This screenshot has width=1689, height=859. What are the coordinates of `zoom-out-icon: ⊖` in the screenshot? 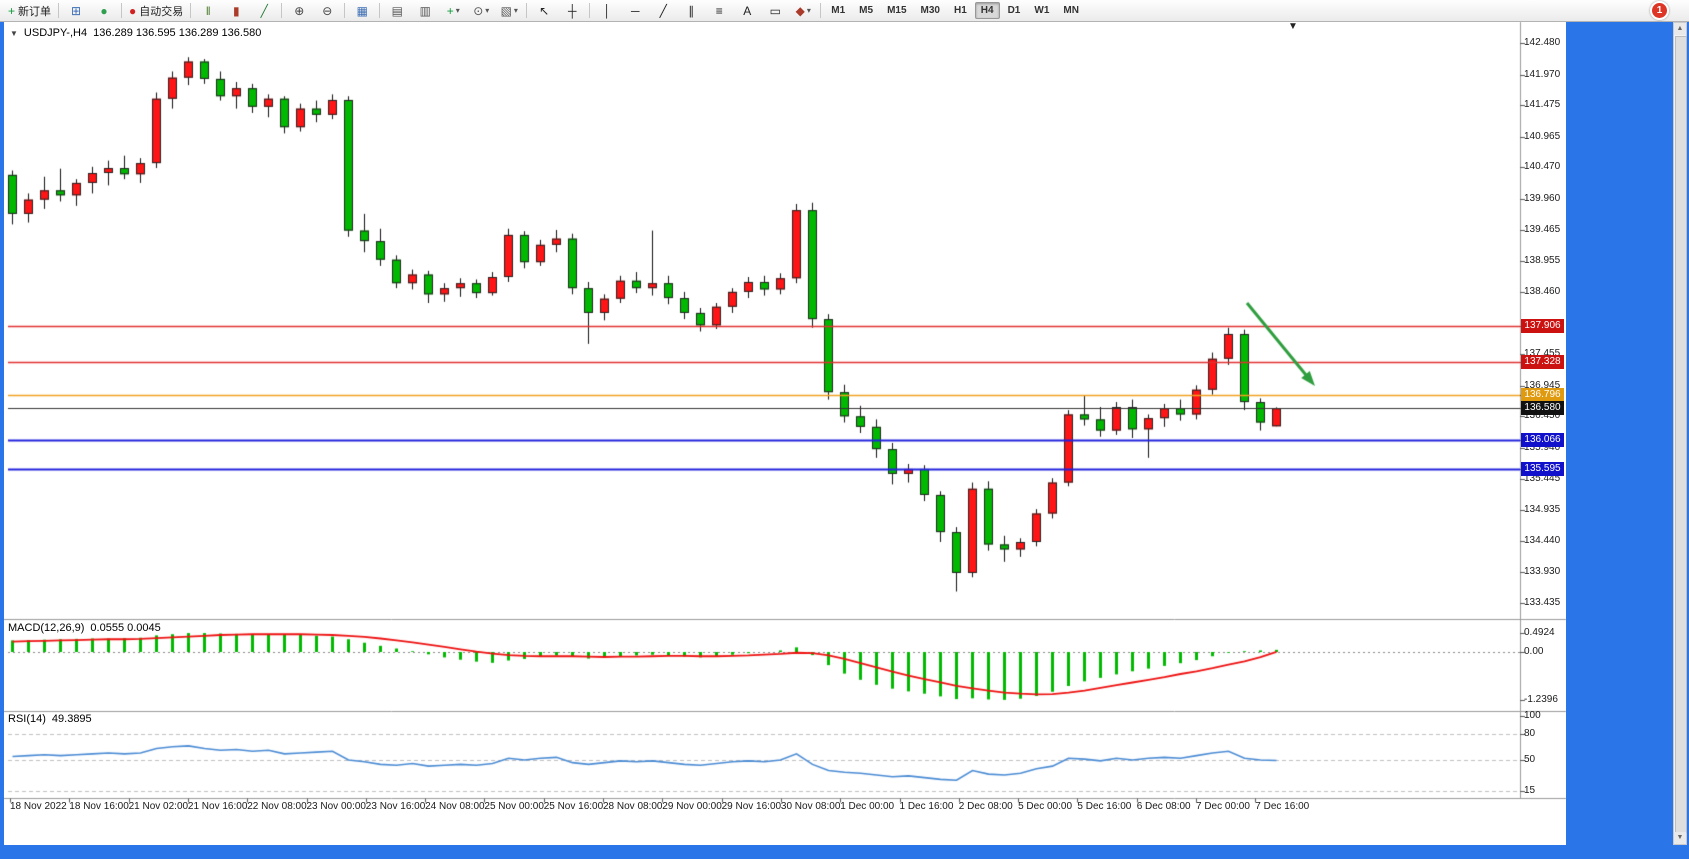 It's located at (327, 10).